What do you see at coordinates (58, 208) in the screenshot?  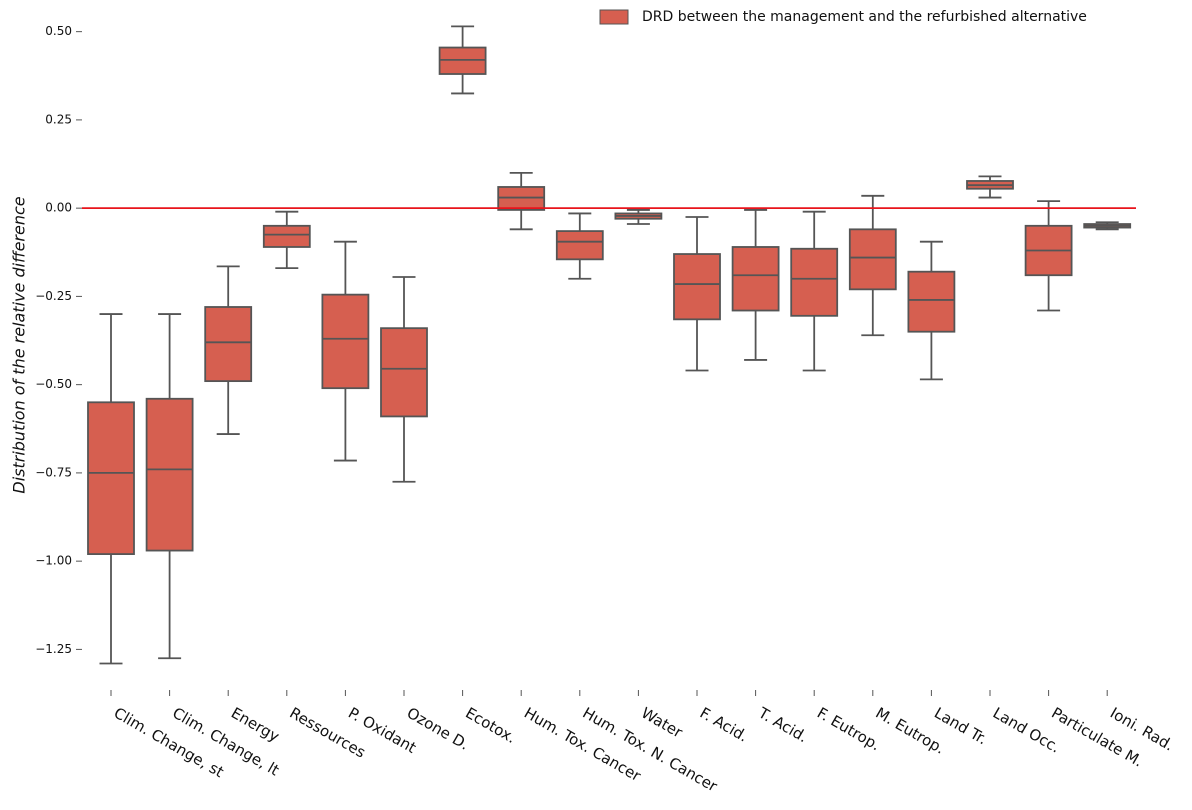 I see `y-tick-label: 0.00` at bounding box center [58, 208].